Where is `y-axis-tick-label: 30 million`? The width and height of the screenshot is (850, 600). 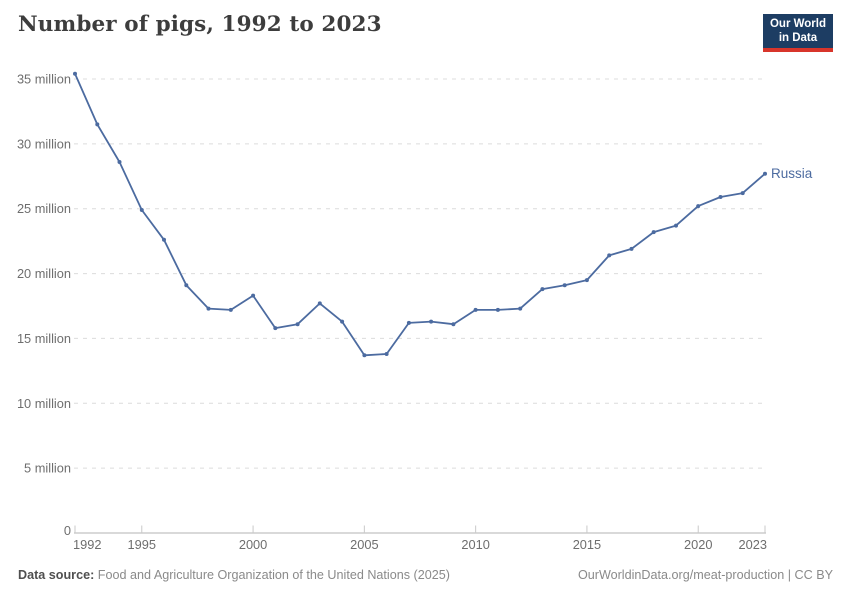 y-axis-tick-label: 30 million is located at coordinates (44, 143).